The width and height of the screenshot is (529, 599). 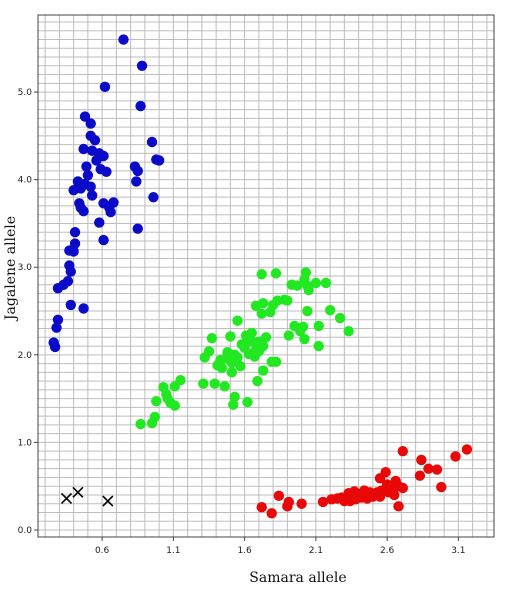 I want to click on y-tick-label: 0.0, so click(x=25, y=531).